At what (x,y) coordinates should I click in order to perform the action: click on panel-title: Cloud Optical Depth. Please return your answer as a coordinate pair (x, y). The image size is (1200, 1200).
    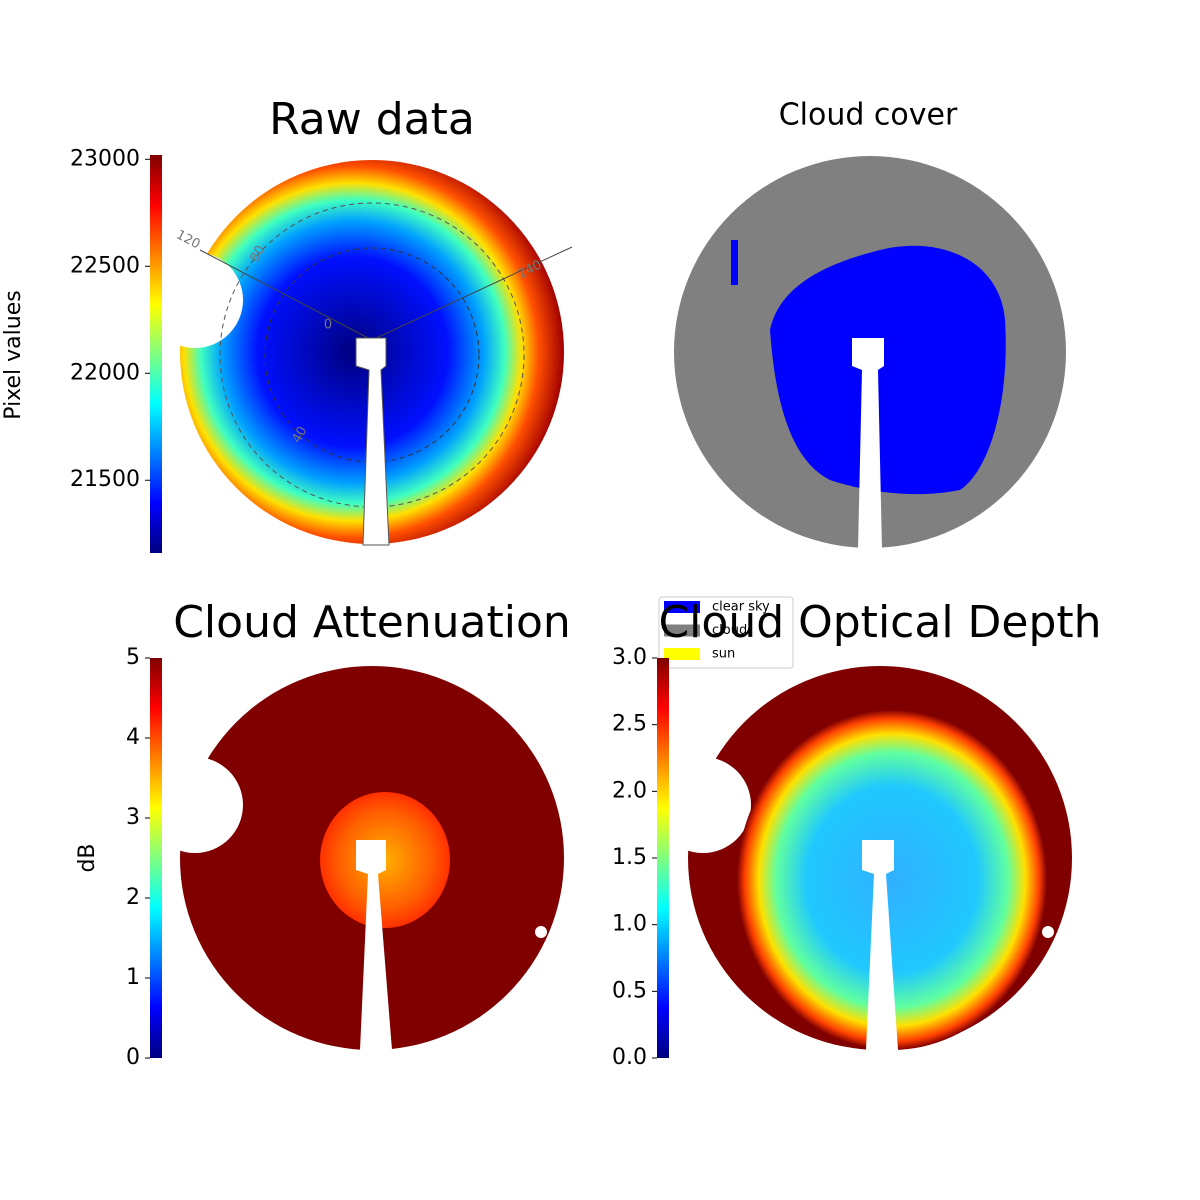
    Looking at the image, I should click on (879, 622).